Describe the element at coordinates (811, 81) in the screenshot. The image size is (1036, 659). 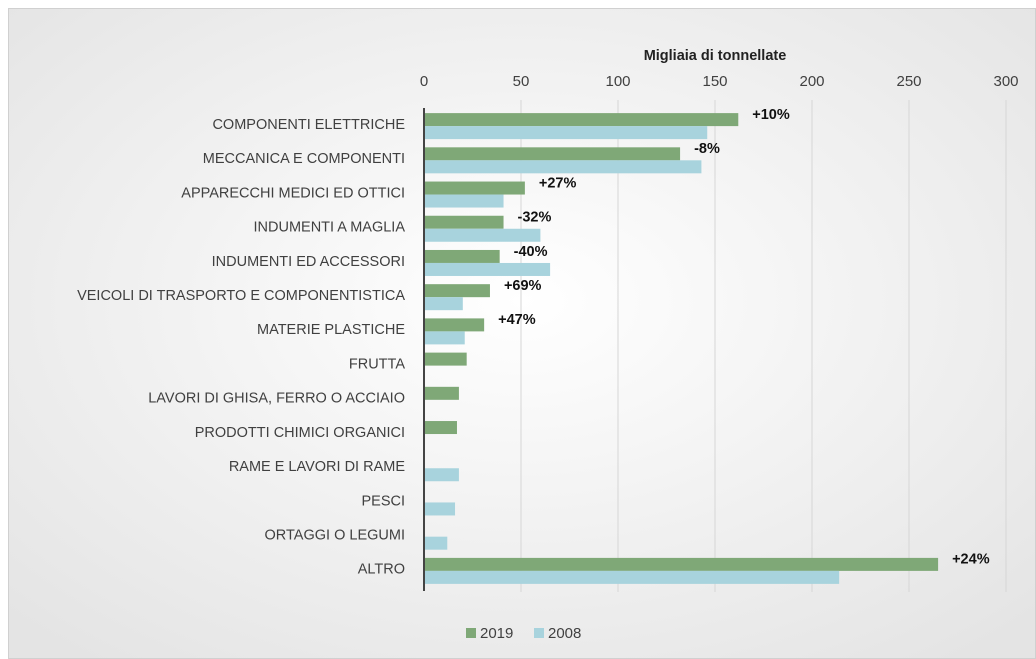
I see `x-tick-label: 200` at that location.